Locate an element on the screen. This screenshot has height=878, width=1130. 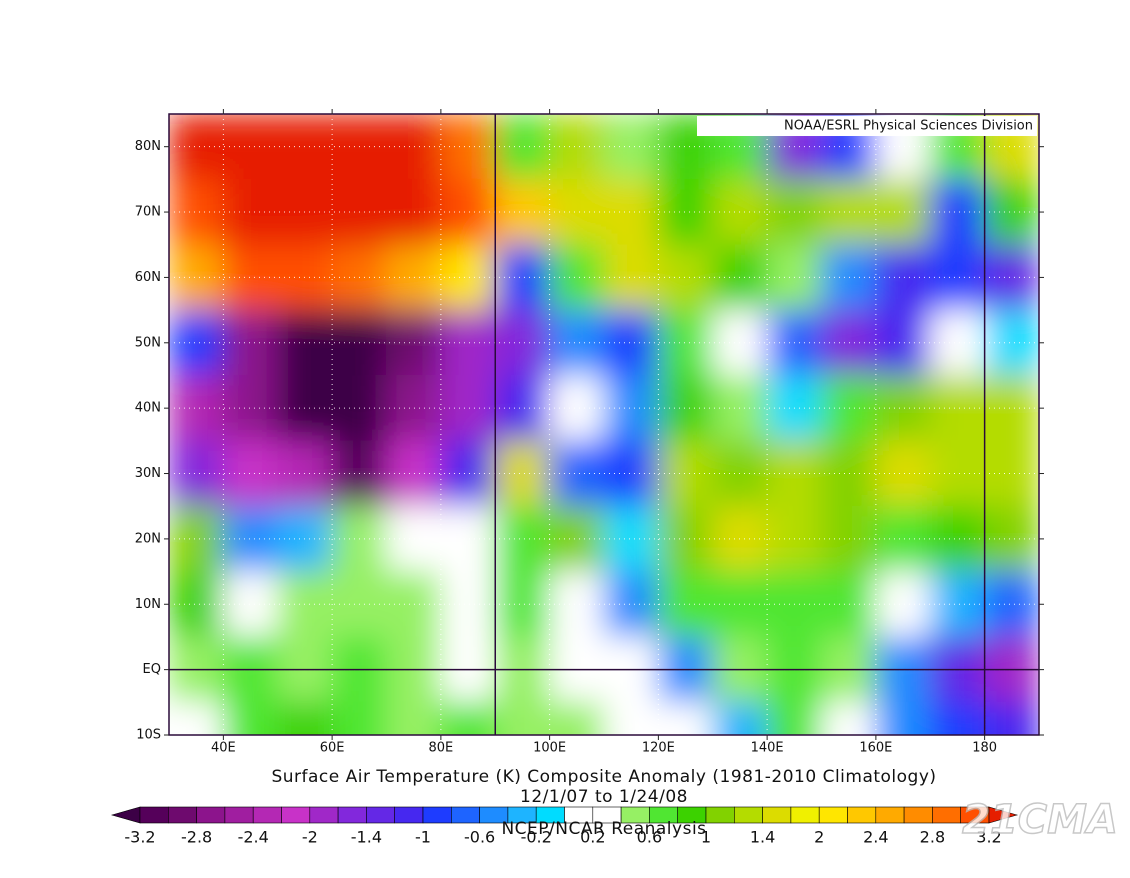
y-tick-label: 10N is located at coordinates (148, 604).